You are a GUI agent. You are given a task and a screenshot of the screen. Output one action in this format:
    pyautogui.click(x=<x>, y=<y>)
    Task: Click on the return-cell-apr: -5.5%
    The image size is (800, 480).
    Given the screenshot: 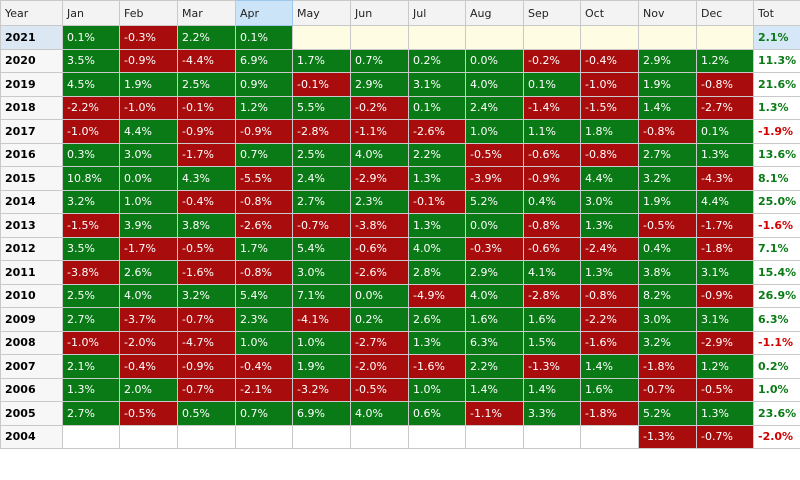 What is the action you would take?
    pyautogui.click(x=264, y=178)
    